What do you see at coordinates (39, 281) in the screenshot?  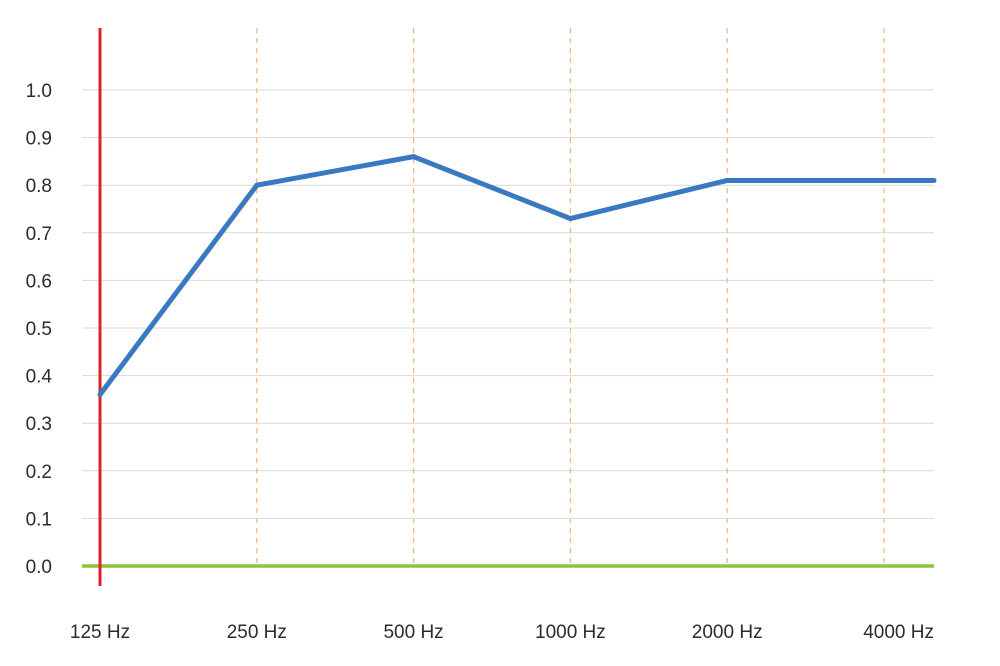 I see `y-tick-label: 0.6` at bounding box center [39, 281].